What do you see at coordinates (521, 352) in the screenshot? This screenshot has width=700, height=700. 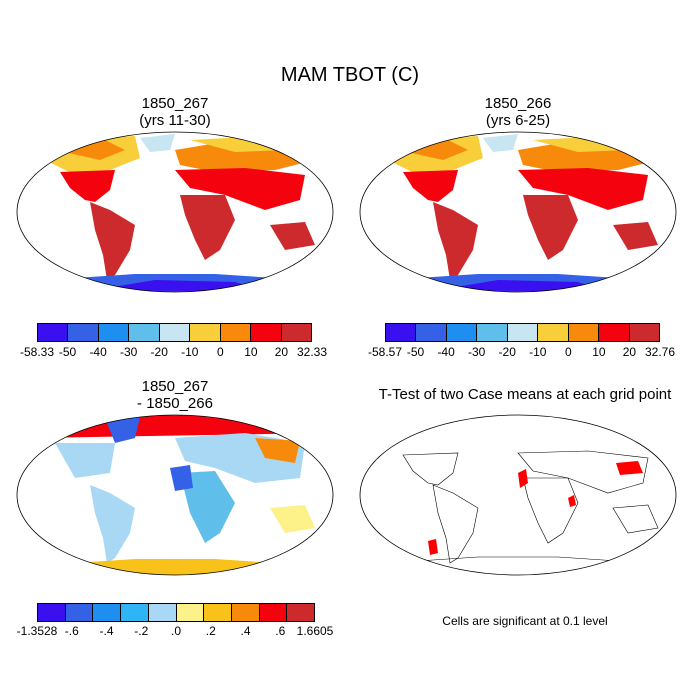 I see `colorbar-panel-2-labels: -58.57 -50 -40 -30 -20 -10 0 10 20 32.76` at bounding box center [521, 352].